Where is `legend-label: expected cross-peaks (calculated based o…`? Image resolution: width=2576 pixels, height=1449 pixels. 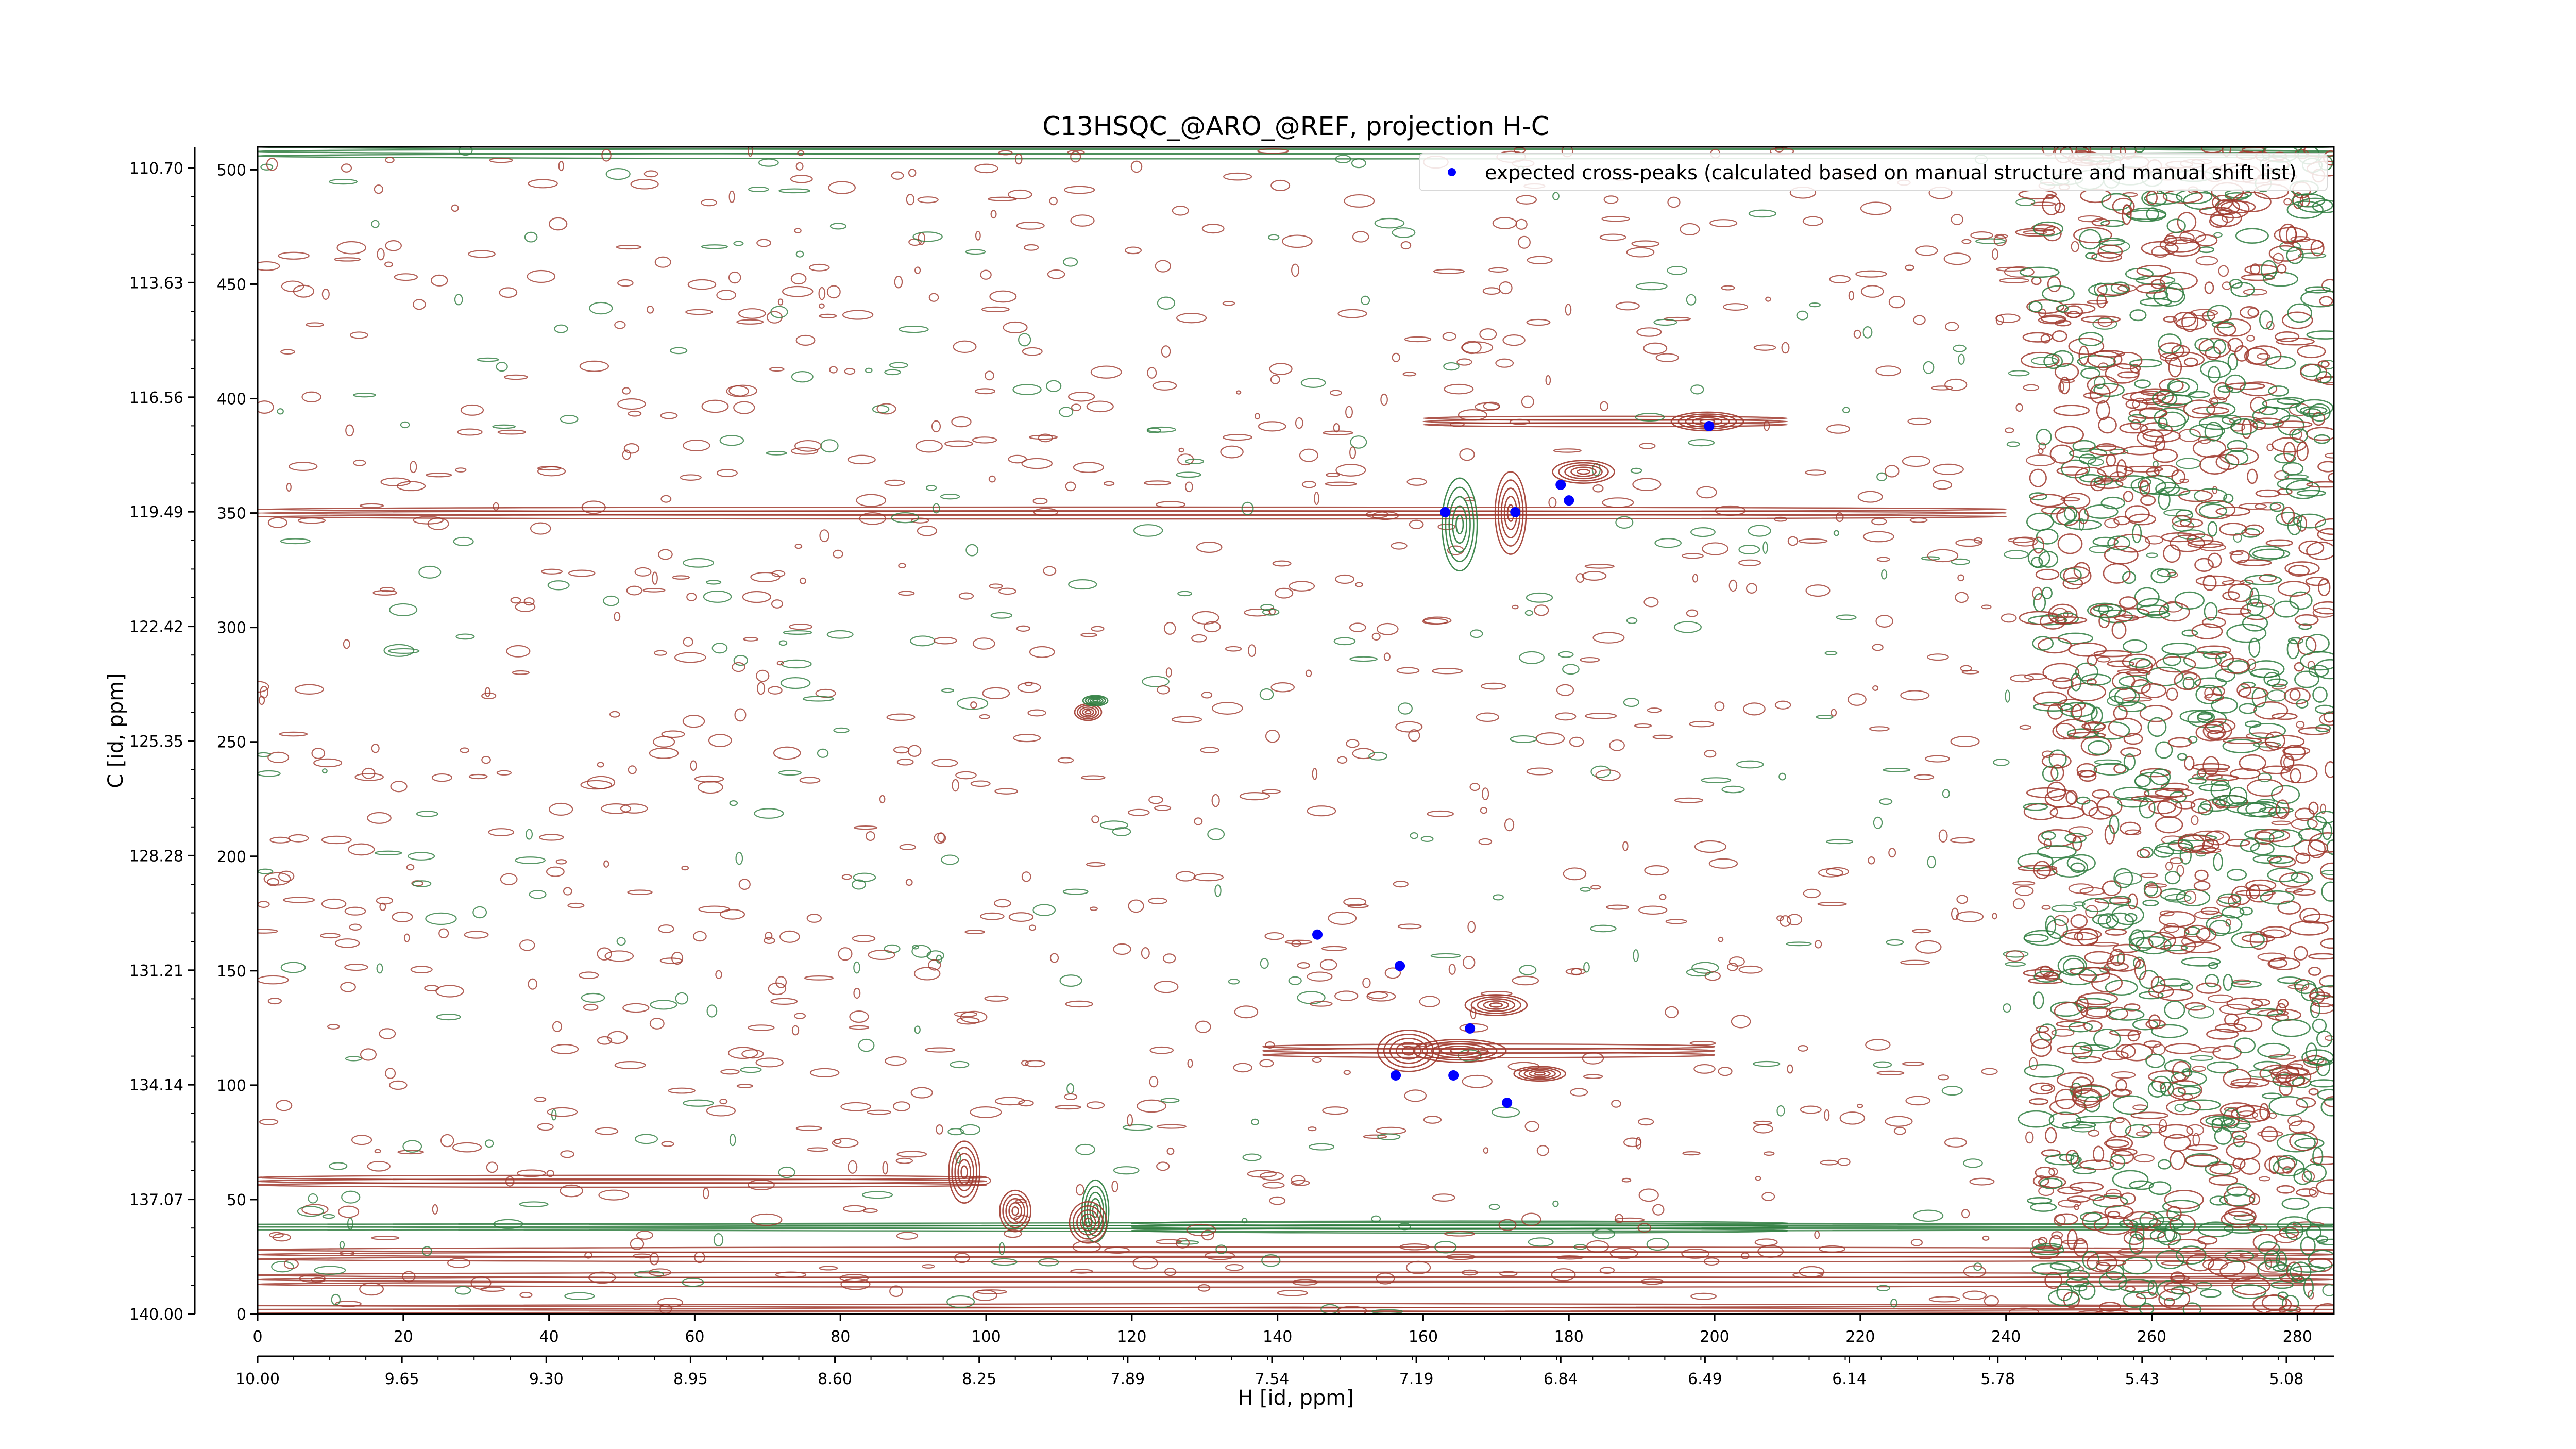 legend-label: expected cross-peaks (calculated based o… is located at coordinates (1891, 172).